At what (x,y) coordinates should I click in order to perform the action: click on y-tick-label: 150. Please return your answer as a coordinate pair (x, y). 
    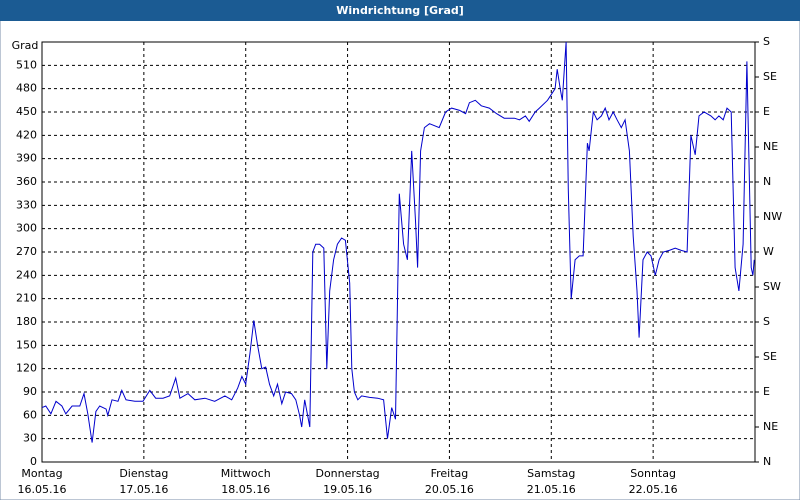
    Looking at the image, I should click on (26, 344).